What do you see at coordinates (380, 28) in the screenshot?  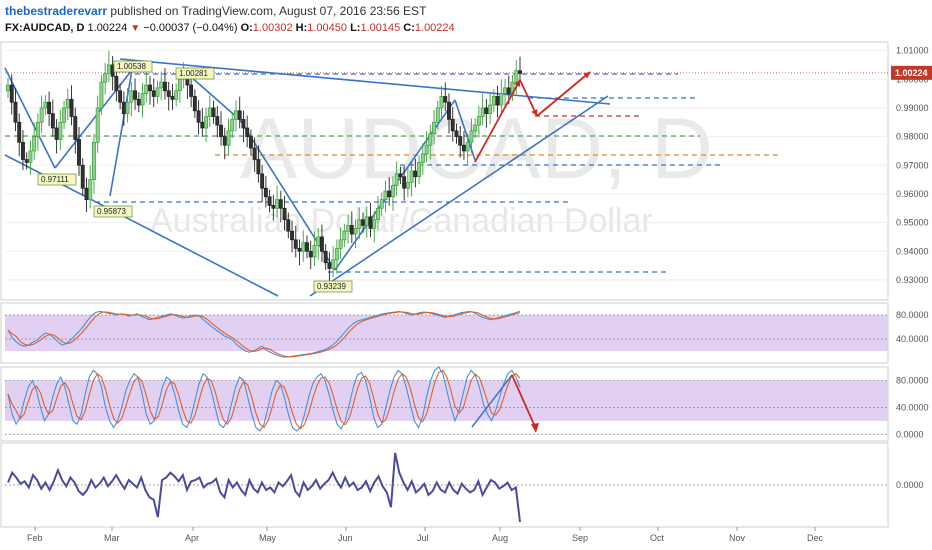 I see `low-value: 1.00145` at bounding box center [380, 28].